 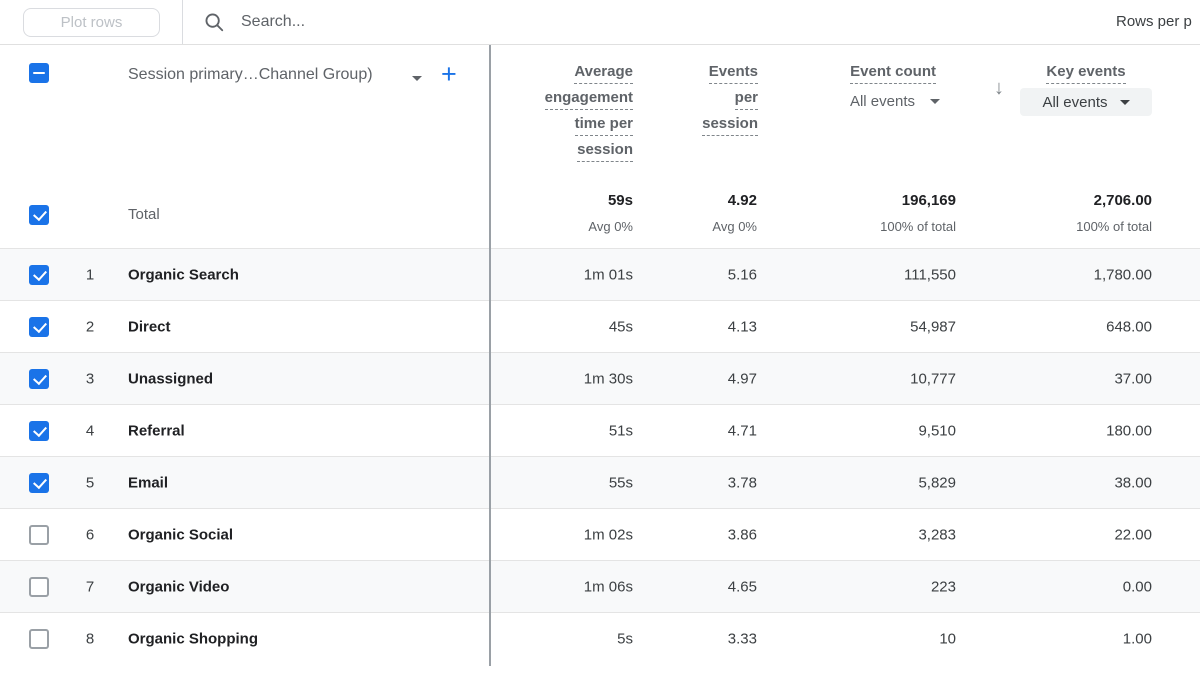 I want to click on plot-rows-button: Plot rows, so click(x=91, y=22).